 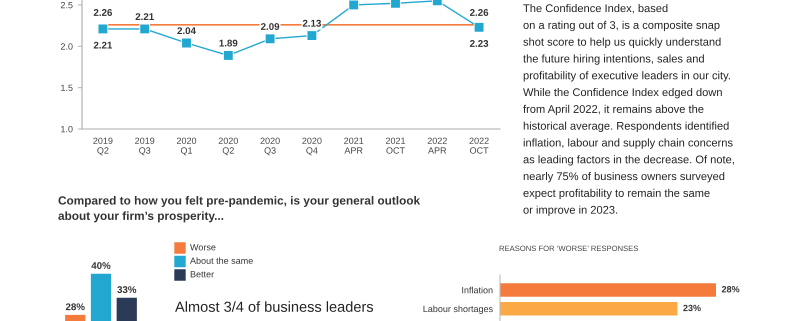 I want to click on x-tick-label: 2020 Q1, so click(x=186, y=147).